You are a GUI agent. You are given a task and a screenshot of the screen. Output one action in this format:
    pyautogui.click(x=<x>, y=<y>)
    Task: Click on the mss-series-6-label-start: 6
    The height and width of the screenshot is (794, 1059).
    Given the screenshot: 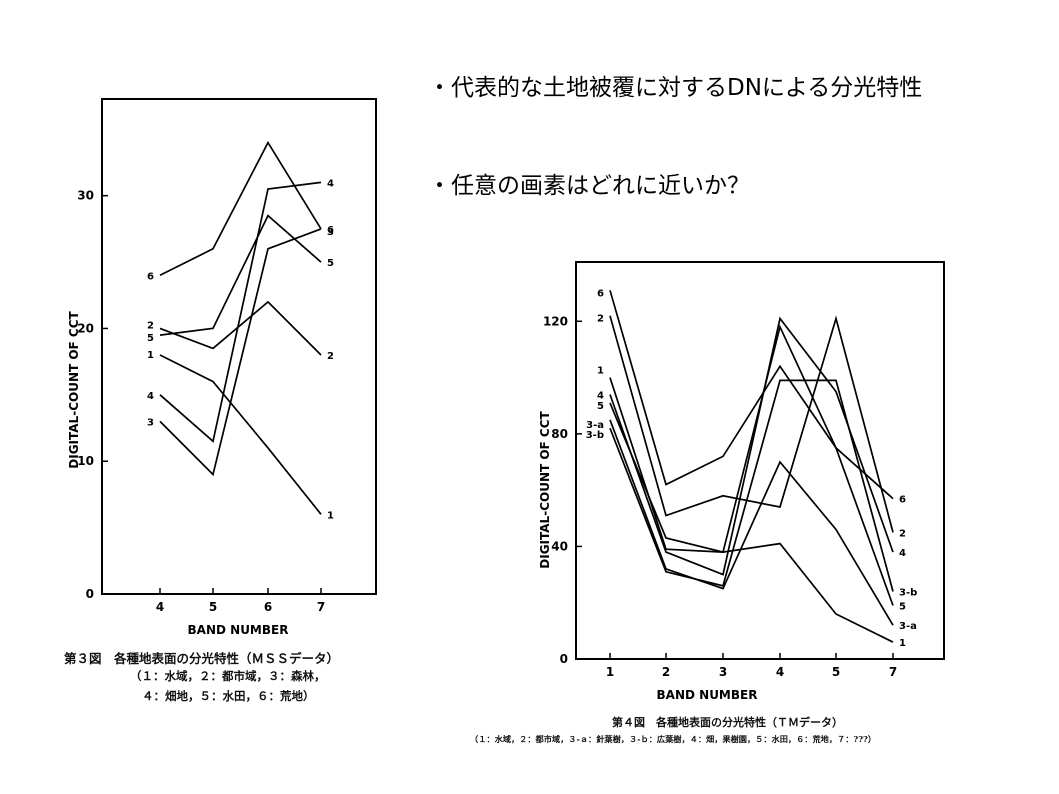 What is the action you would take?
    pyautogui.click(x=150, y=276)
    